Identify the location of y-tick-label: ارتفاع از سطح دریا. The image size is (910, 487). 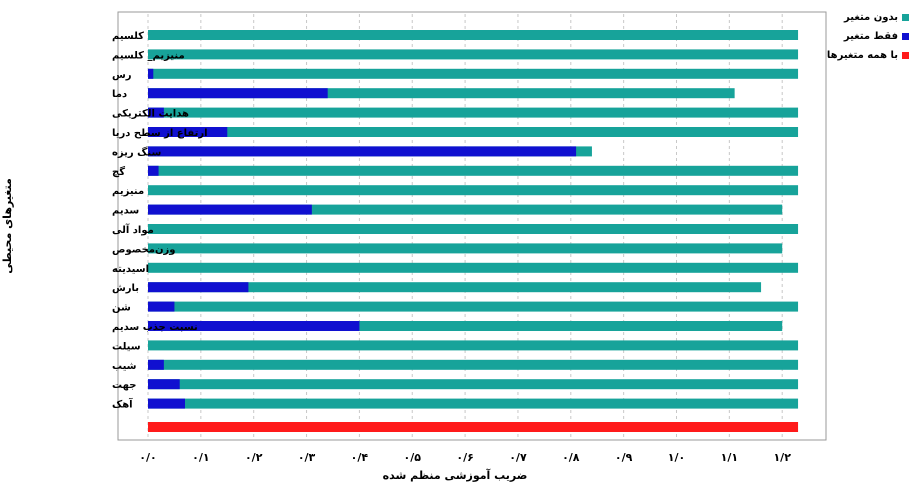
(160, 133).